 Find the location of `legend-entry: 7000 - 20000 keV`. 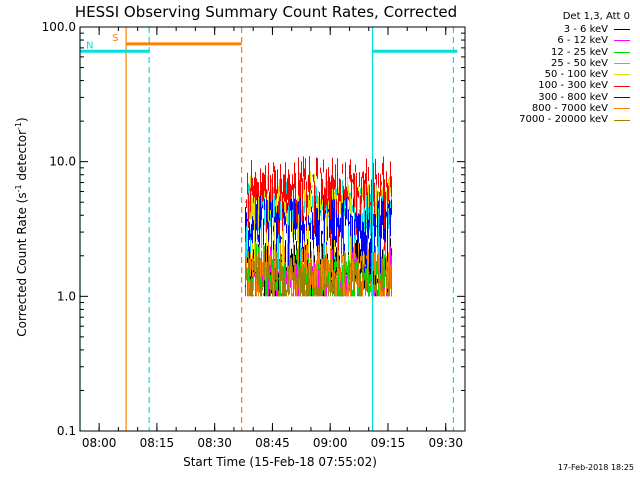

legend-entry: 7000 - 20000 keV is located at coordinates (556, 119).